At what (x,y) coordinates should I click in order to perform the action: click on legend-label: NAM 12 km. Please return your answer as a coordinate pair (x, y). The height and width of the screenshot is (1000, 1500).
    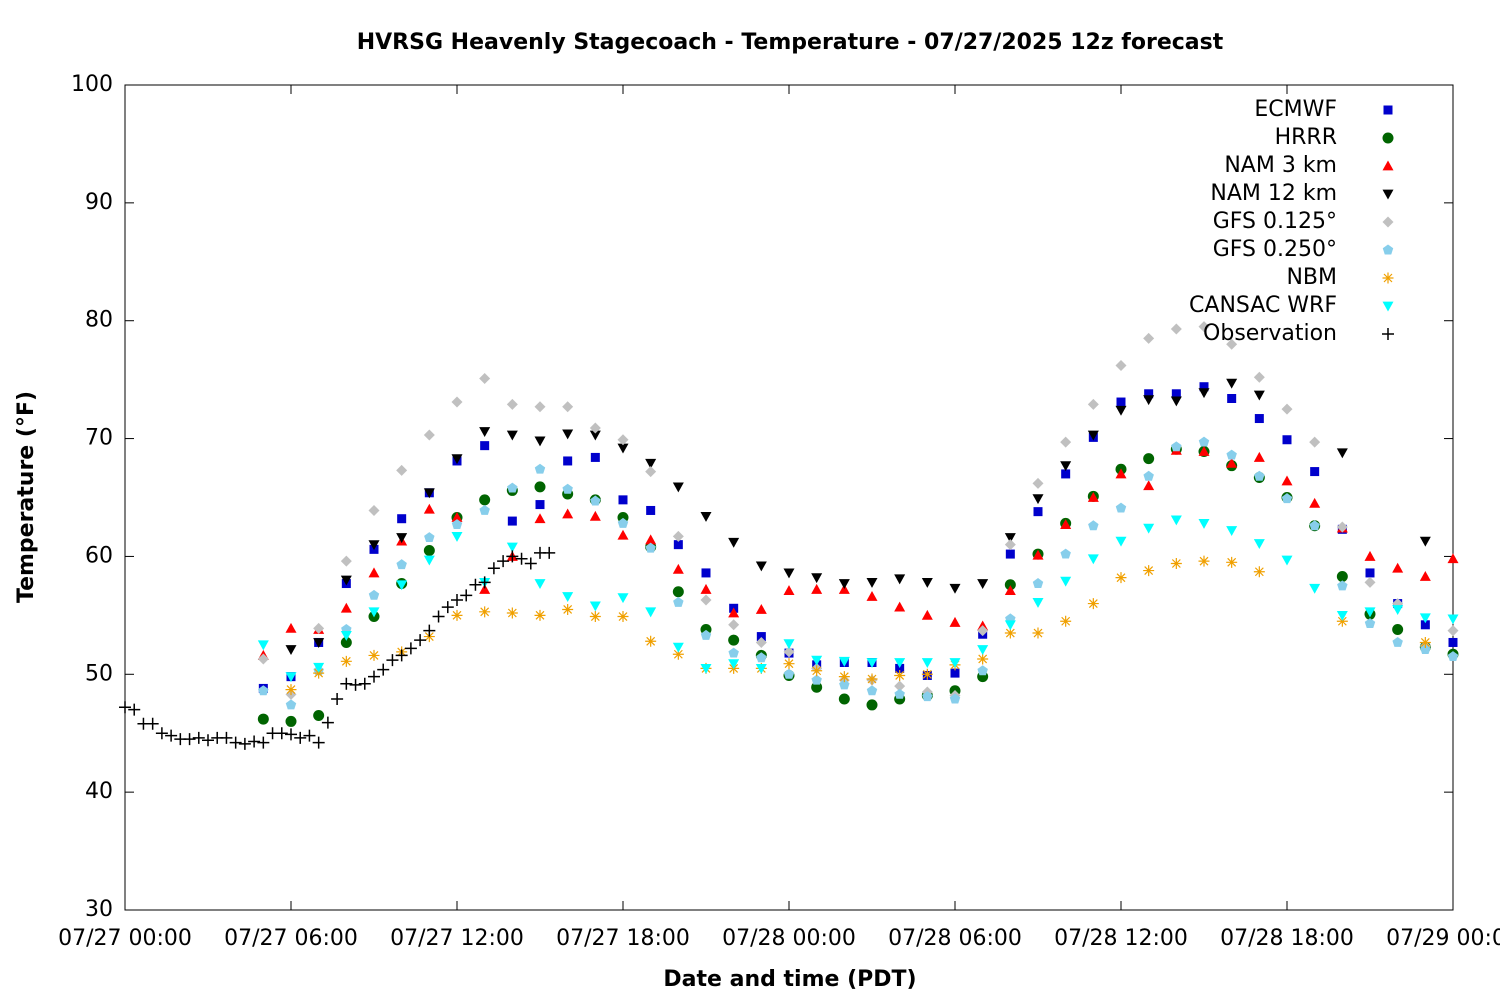
    Looking at the image, I should click on (1273, 193).